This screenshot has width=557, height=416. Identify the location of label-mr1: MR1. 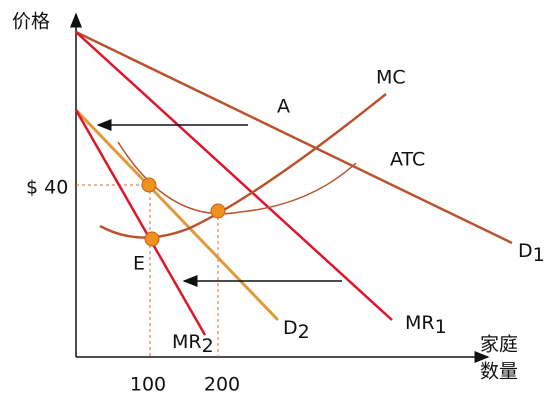
(426, 325).